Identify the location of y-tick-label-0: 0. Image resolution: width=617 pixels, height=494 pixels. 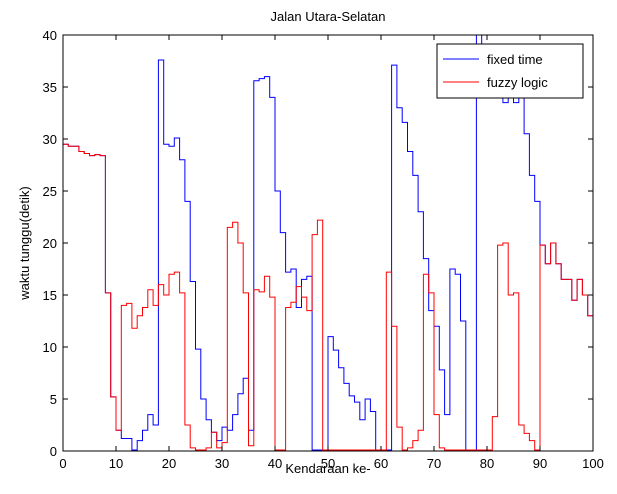
(53, 451).